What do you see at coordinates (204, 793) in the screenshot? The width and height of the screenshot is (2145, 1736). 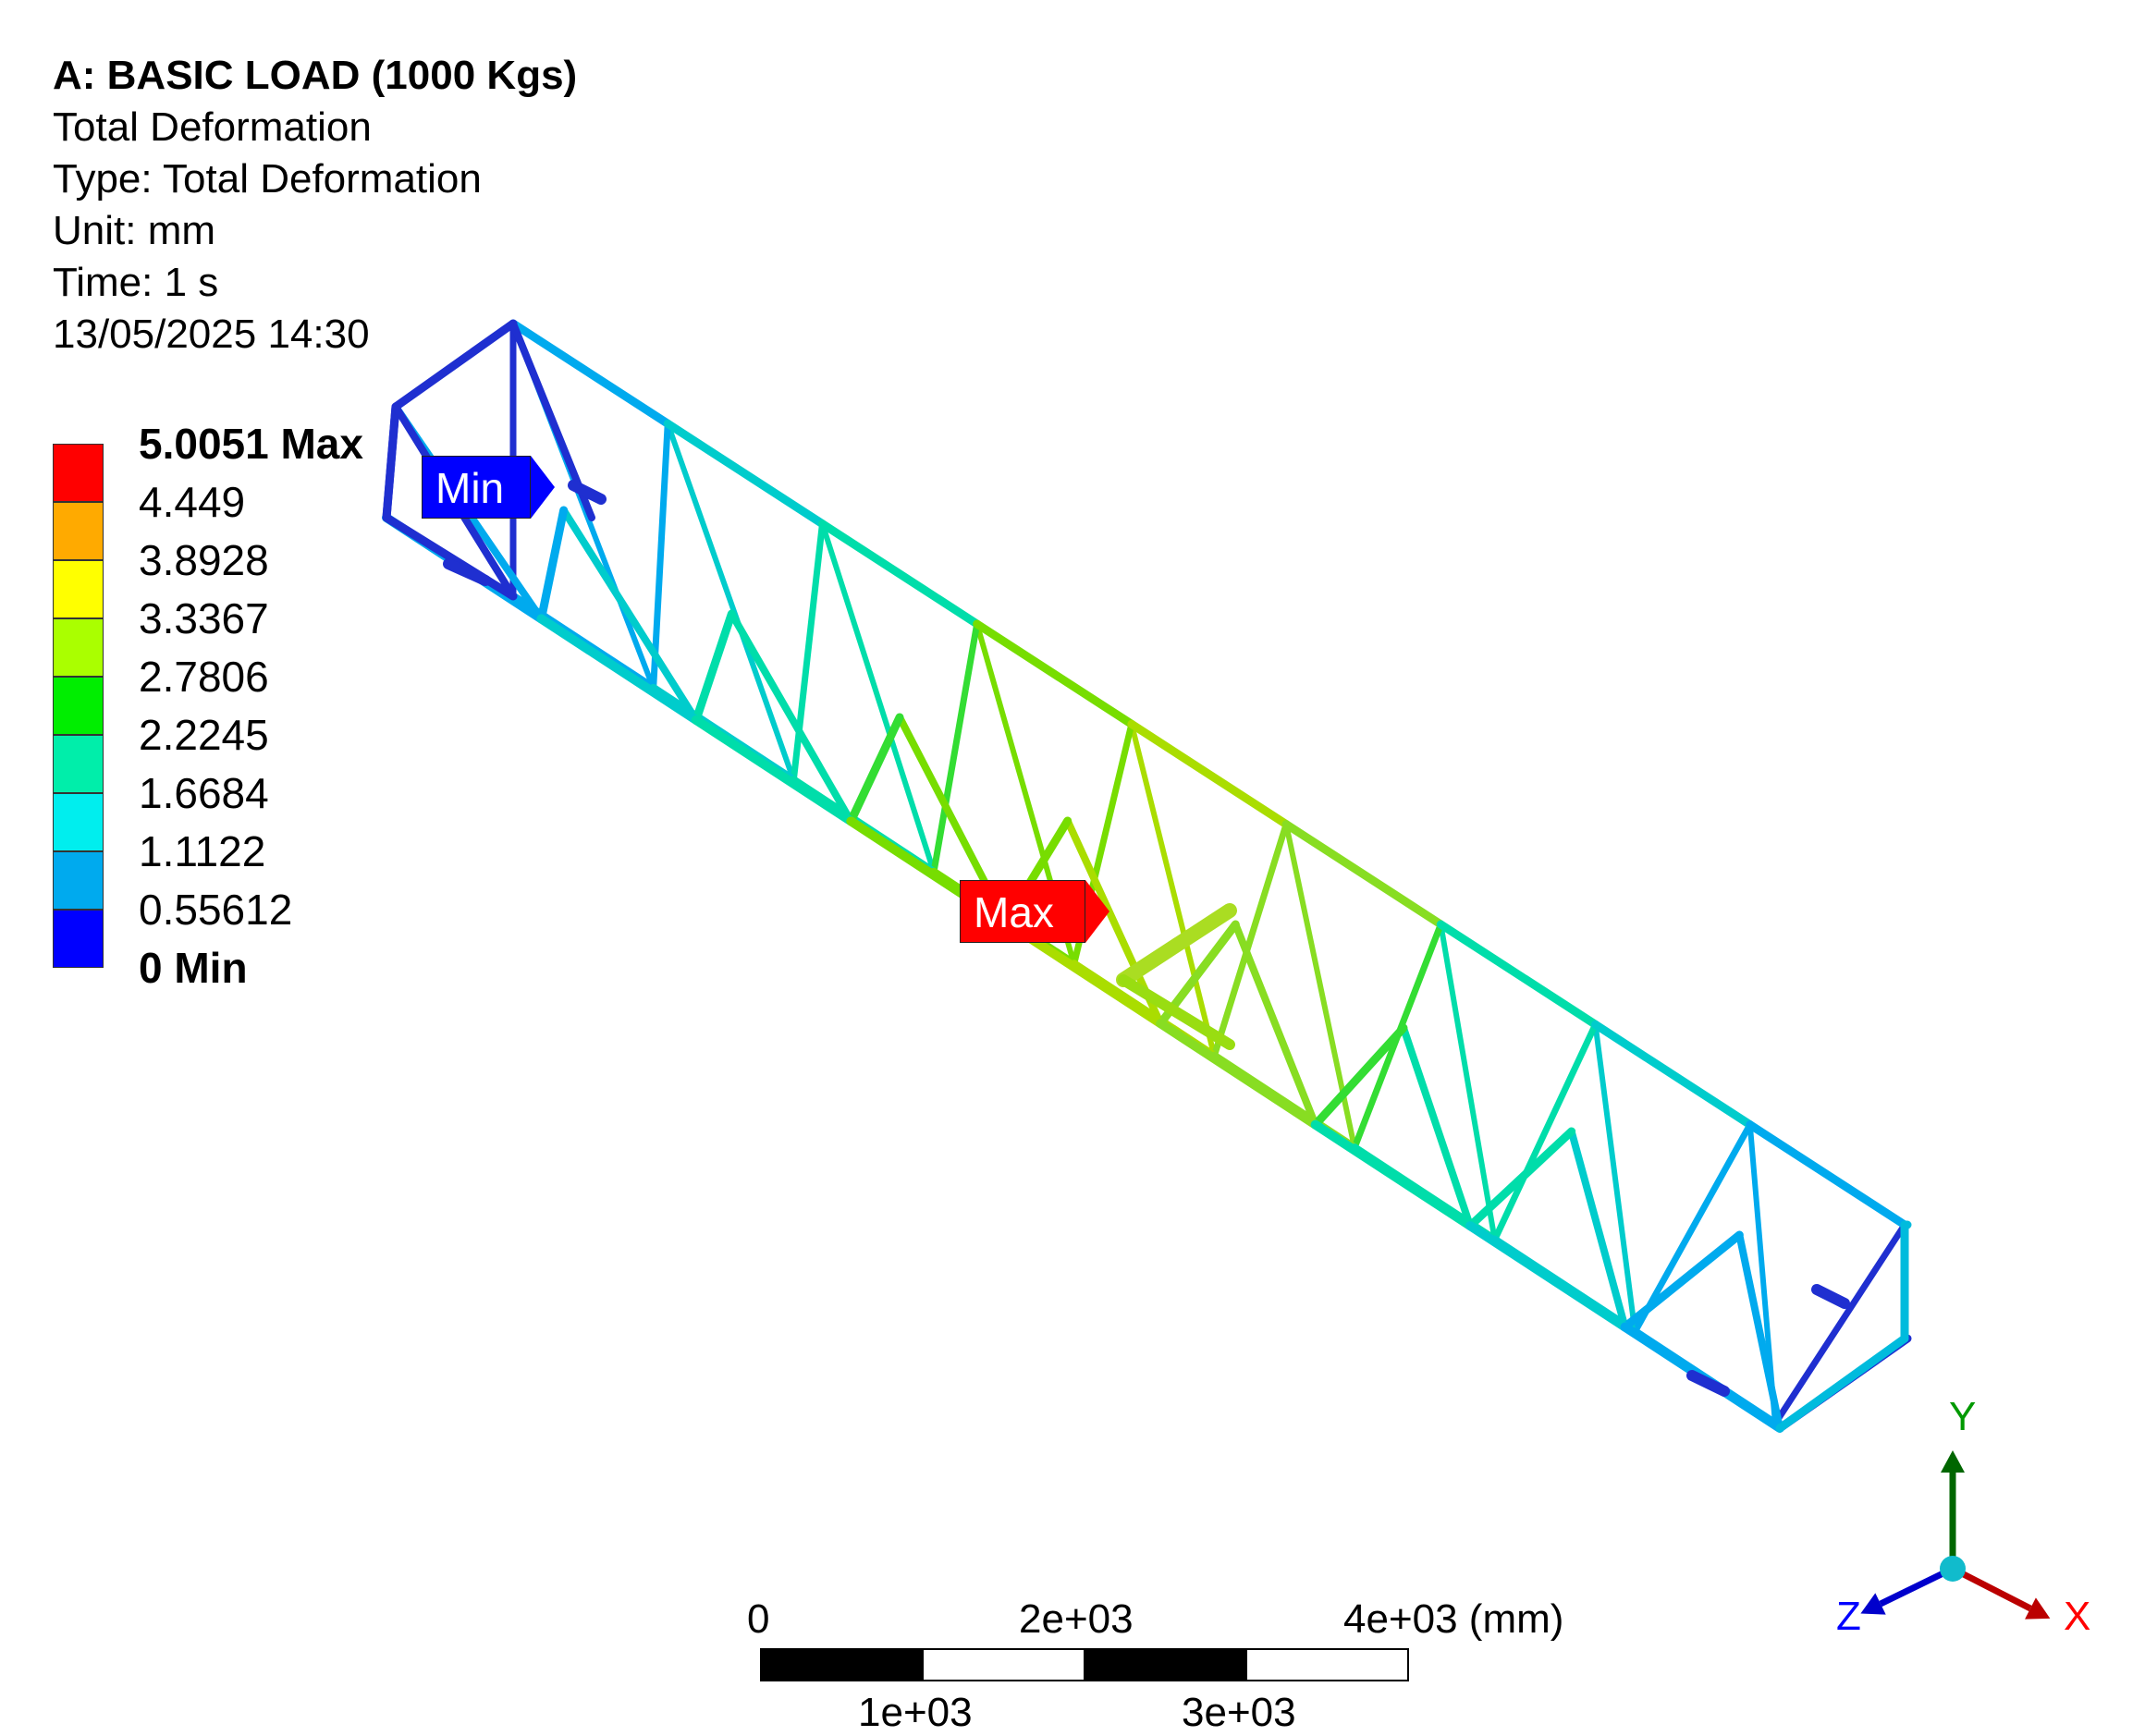 I see `legend-label: 1.6684` at bounding box center [204, 793].